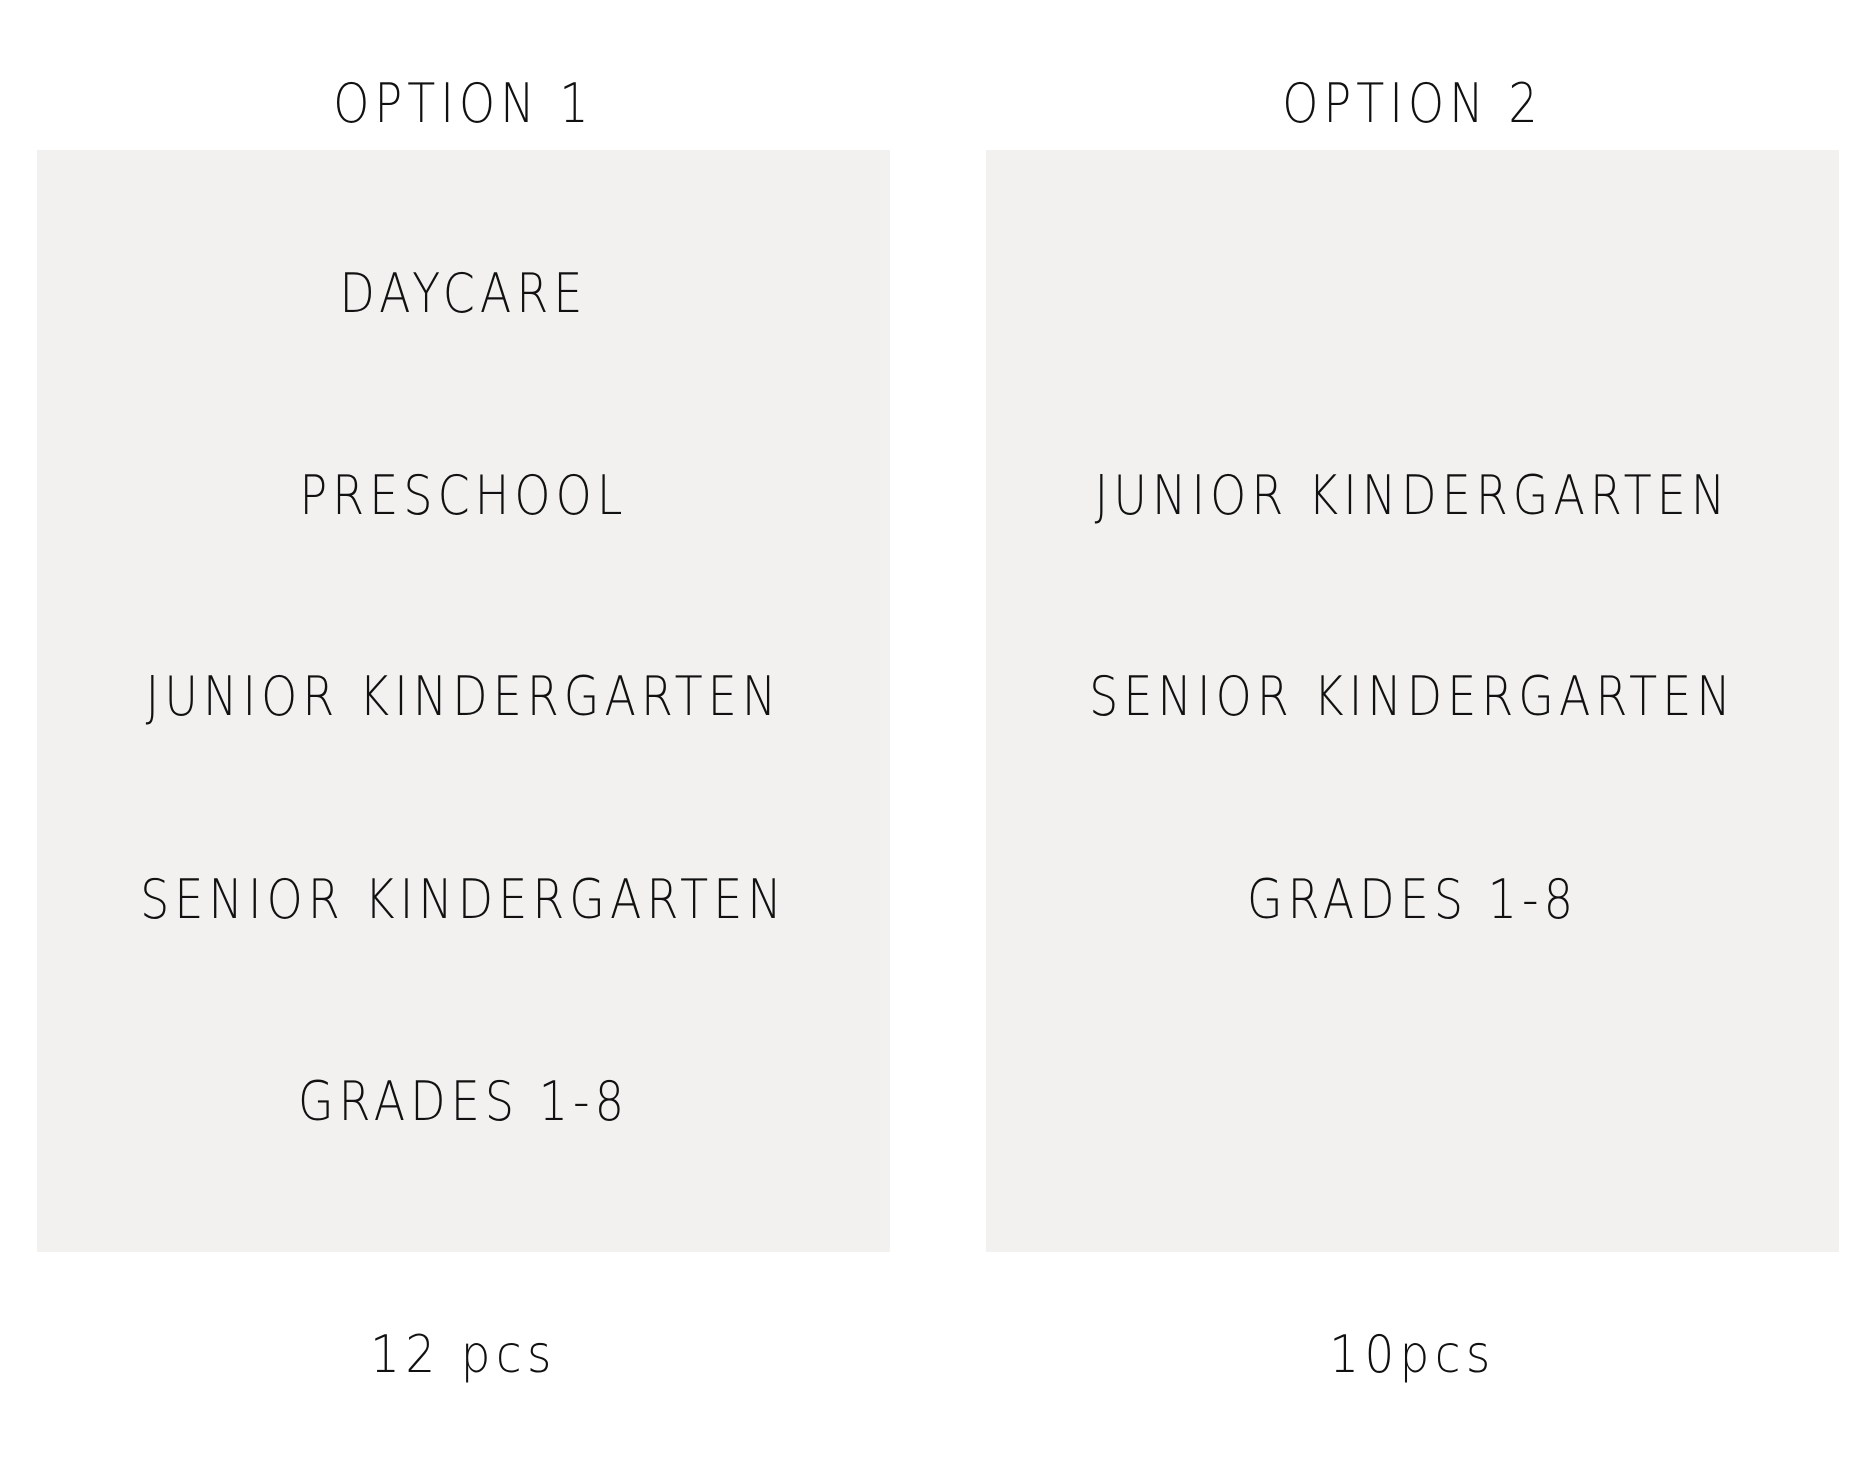  What do you see at coordinates (463, 495) in the screenshot?
I see `option-1-item: PRESCHOOL` at bounding box center [463, 495].